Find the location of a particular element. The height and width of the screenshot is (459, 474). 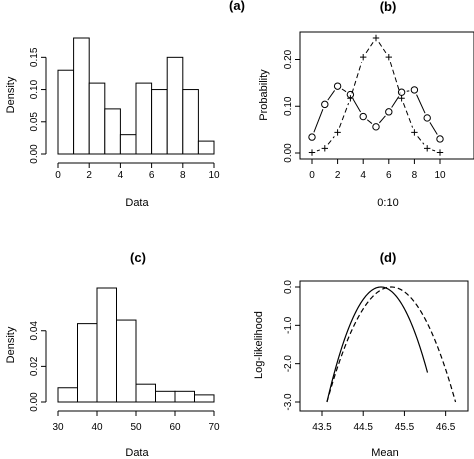

y-tick-label: 0.02 is located at coordinates (34, 366).